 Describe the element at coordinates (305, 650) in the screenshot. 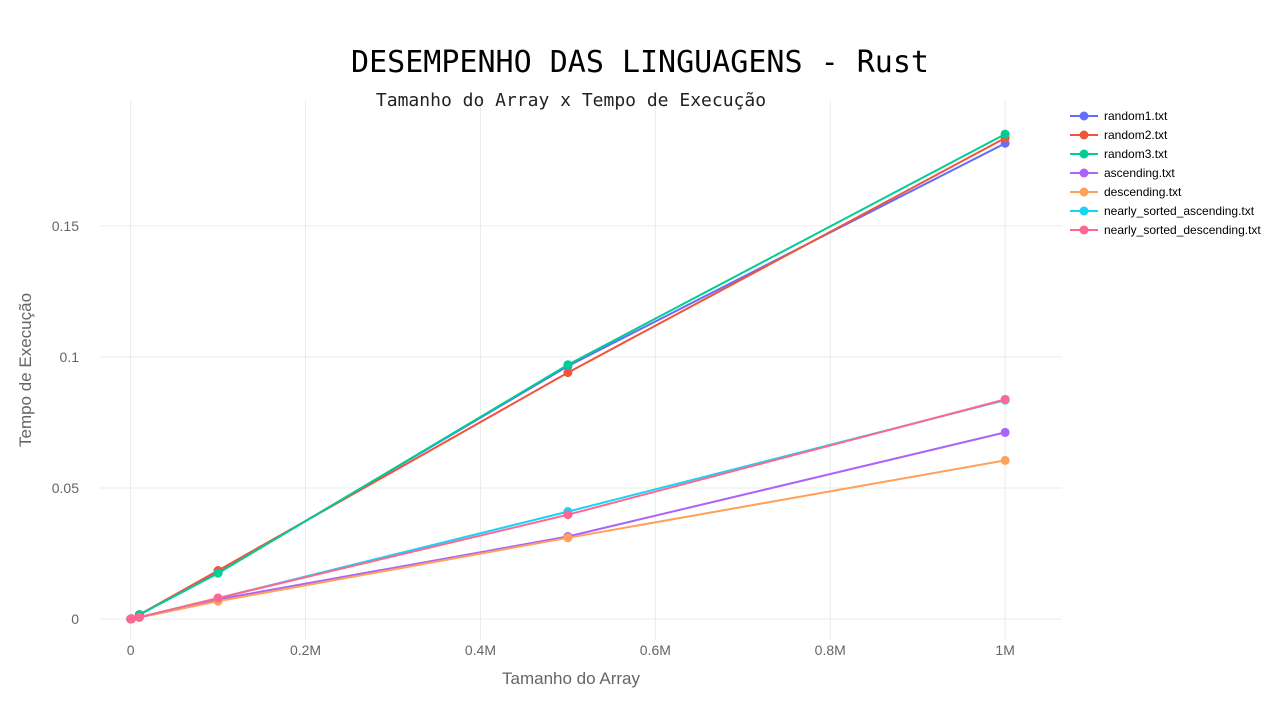

I see `x-tick-label: 0.2M` at that location.